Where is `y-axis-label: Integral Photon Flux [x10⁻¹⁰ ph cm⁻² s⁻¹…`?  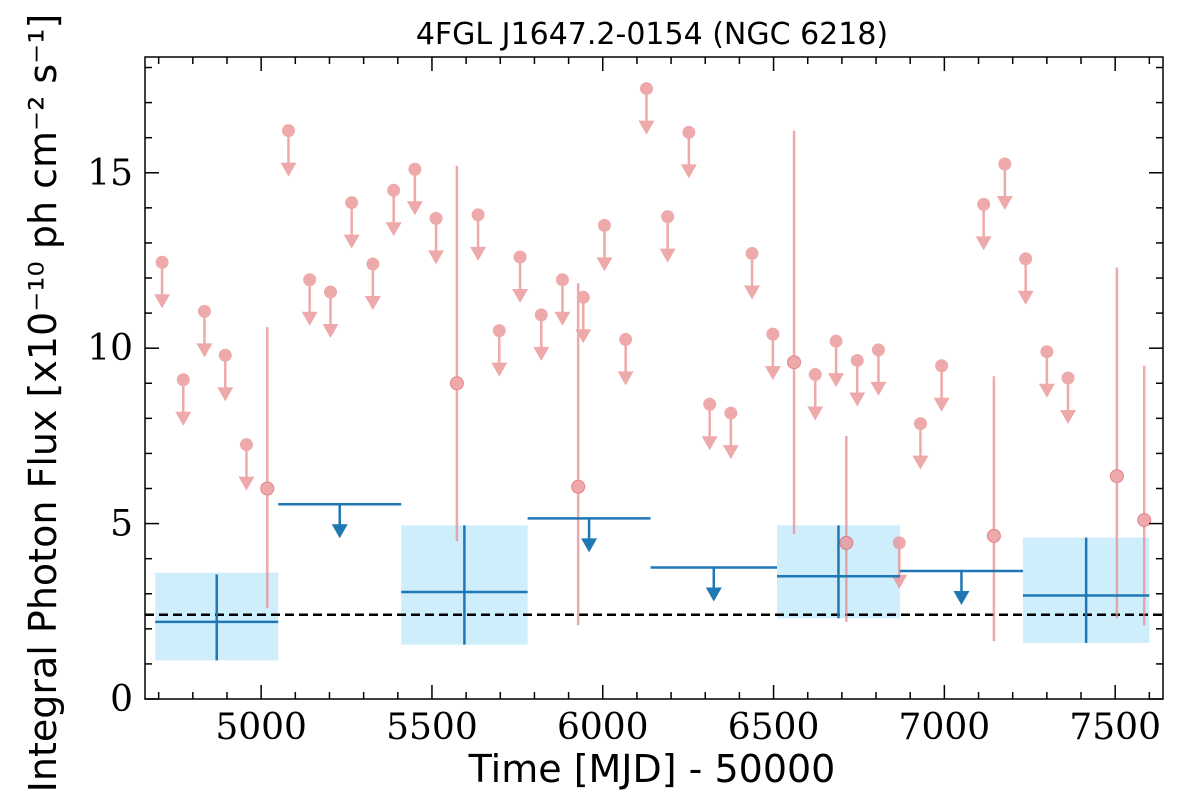
y-axis-label: Integral Photon Flux [x10⁻¹⁰ ph cm⁻² s⁻¹… is located at coordinates (43, 403).